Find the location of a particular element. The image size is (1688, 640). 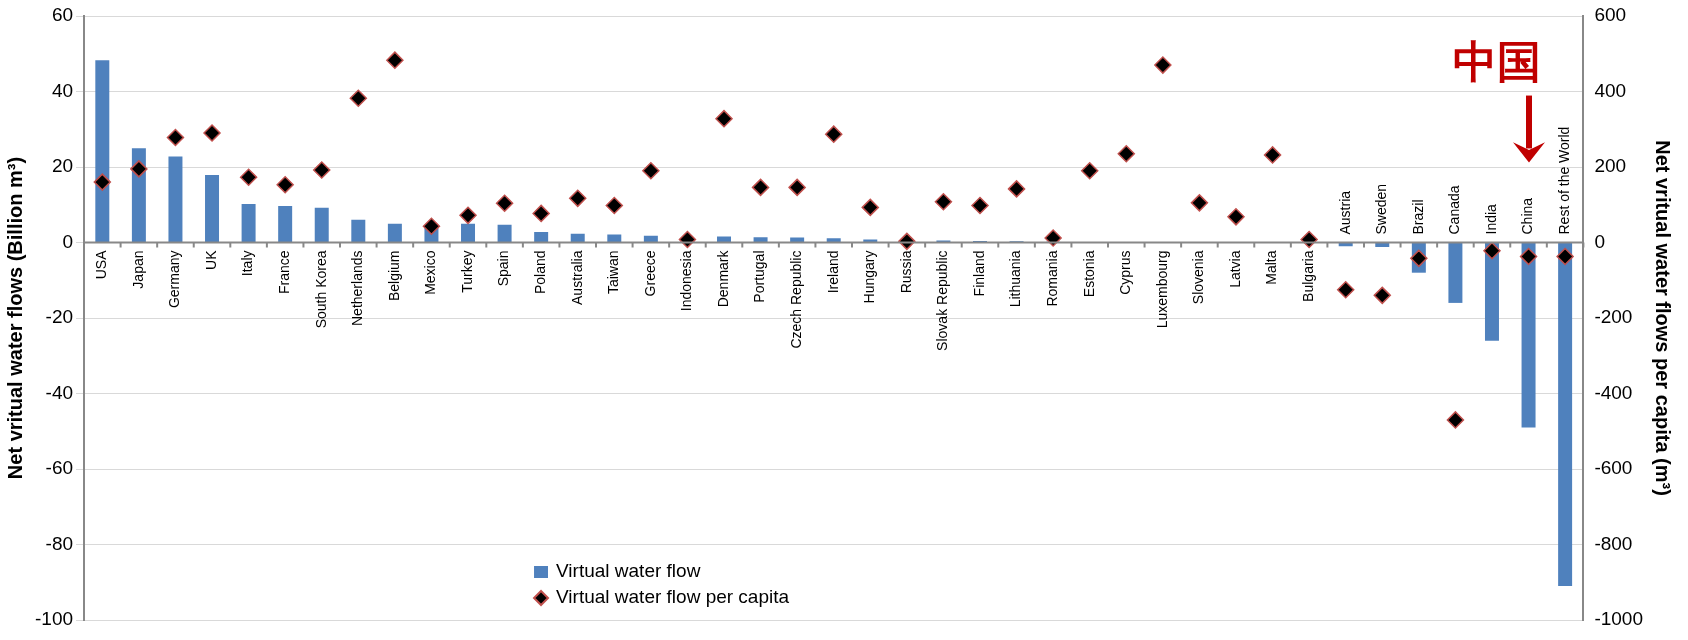

y-tick-label: -80 is located at coordinates (59, 543).